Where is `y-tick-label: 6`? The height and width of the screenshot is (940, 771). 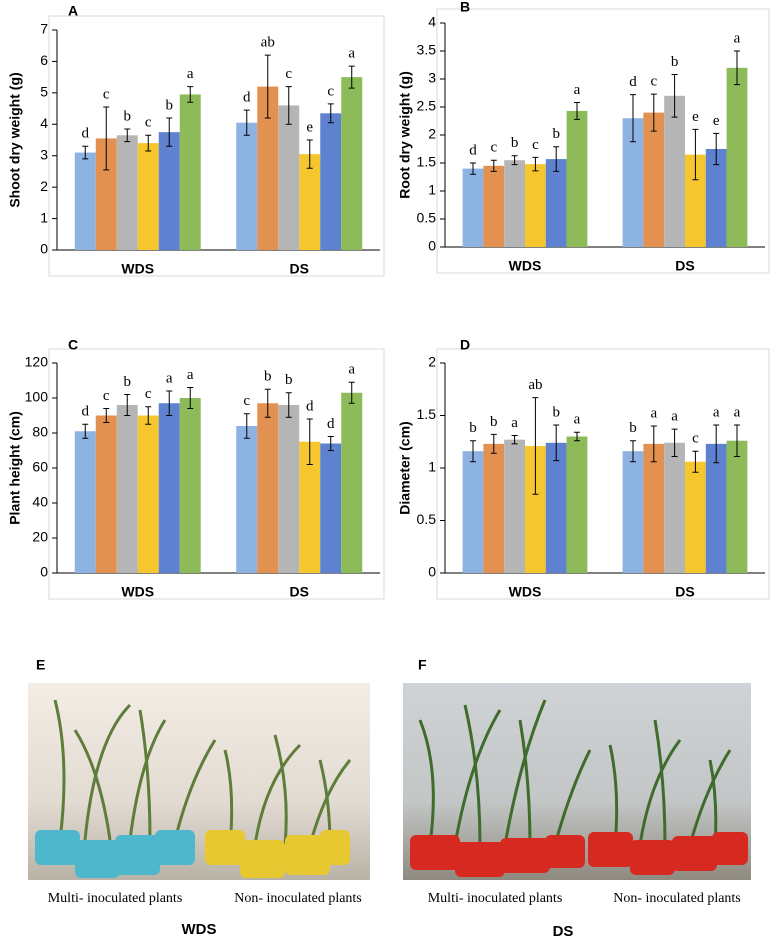
y-tick-label: 6 is located at coordinates (44, 60).